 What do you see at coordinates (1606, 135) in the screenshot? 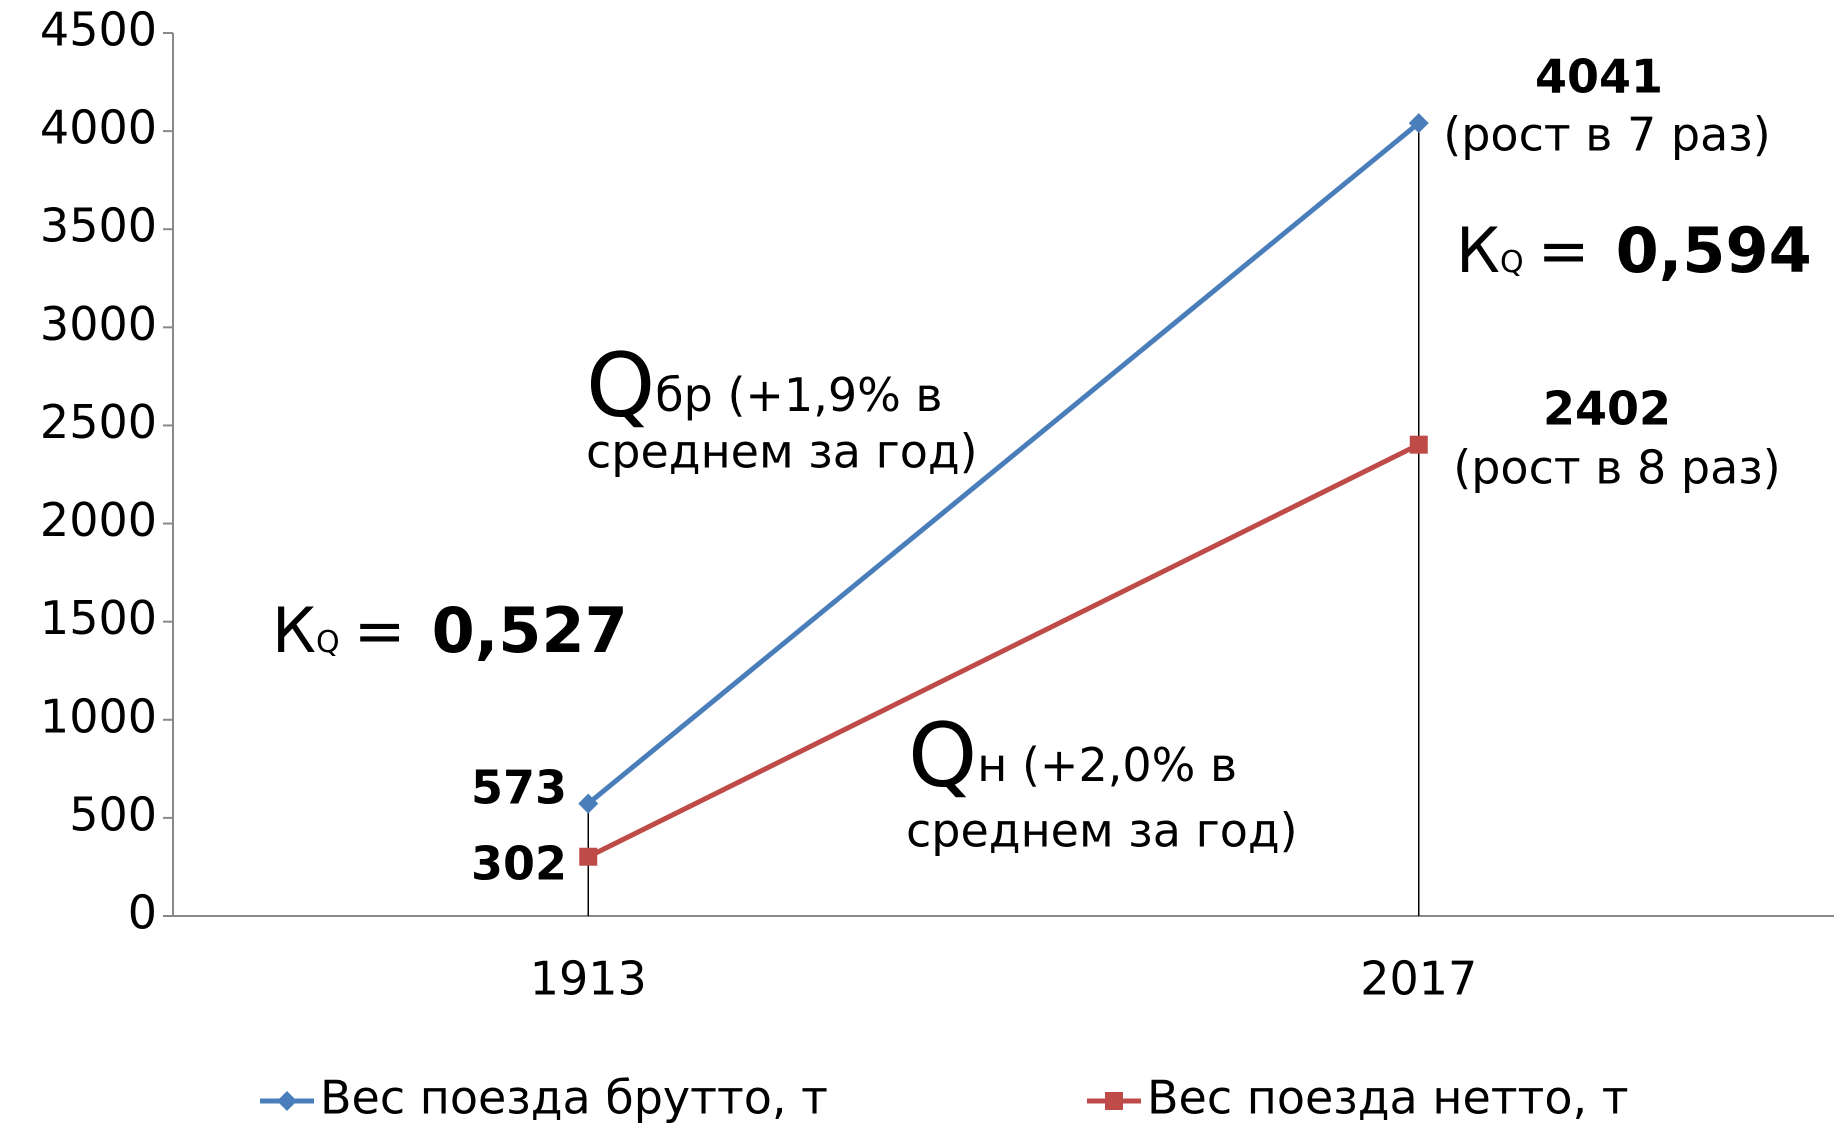
I see `annotation: (рост в 7 раз)` at bounding box center [1606, 135].